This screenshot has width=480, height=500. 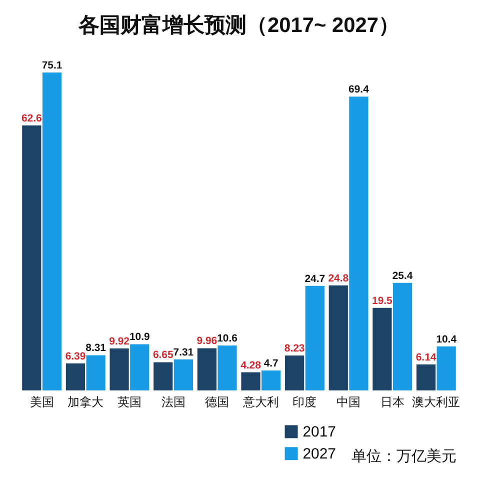 I want to click on text: 单位：万亿美元, so click(x=404, y=457).